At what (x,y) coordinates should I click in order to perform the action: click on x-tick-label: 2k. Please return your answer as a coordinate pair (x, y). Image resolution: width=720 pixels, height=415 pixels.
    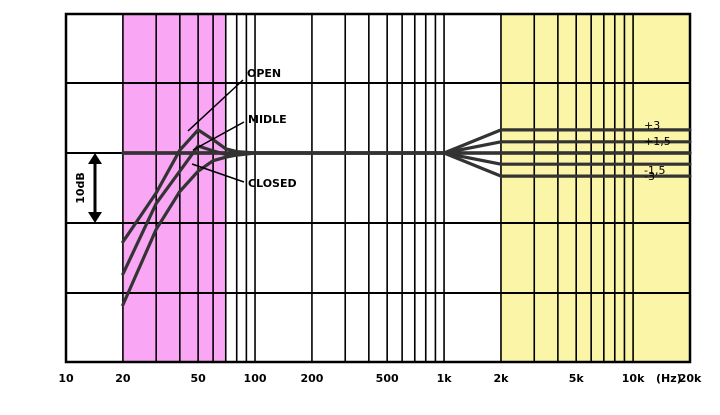
    Looking at the image, I should click on (501, 378).